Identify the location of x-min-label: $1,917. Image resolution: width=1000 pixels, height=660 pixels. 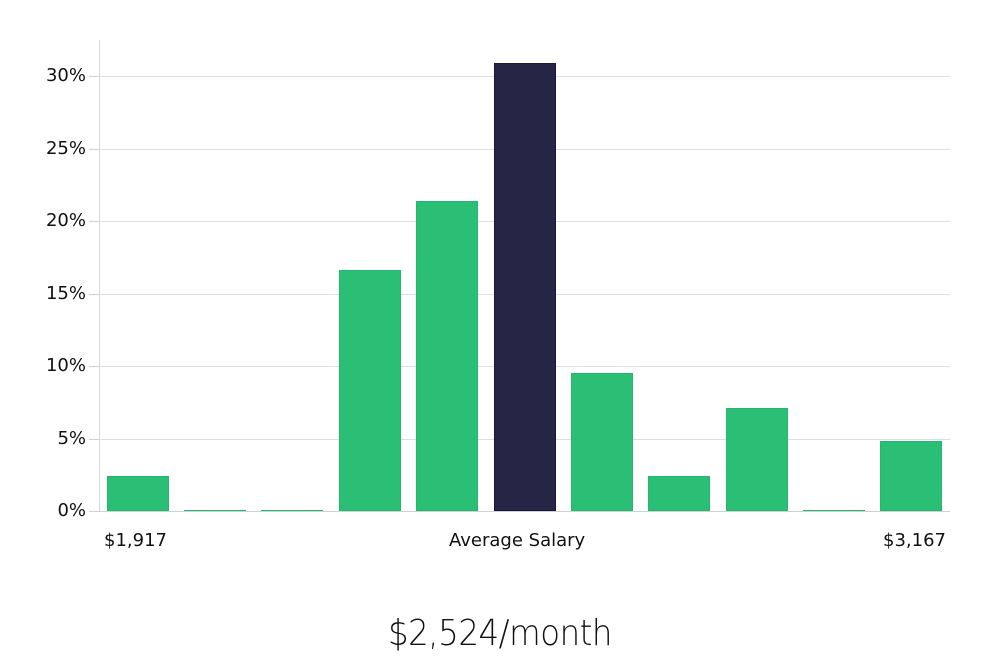
(135, 540).